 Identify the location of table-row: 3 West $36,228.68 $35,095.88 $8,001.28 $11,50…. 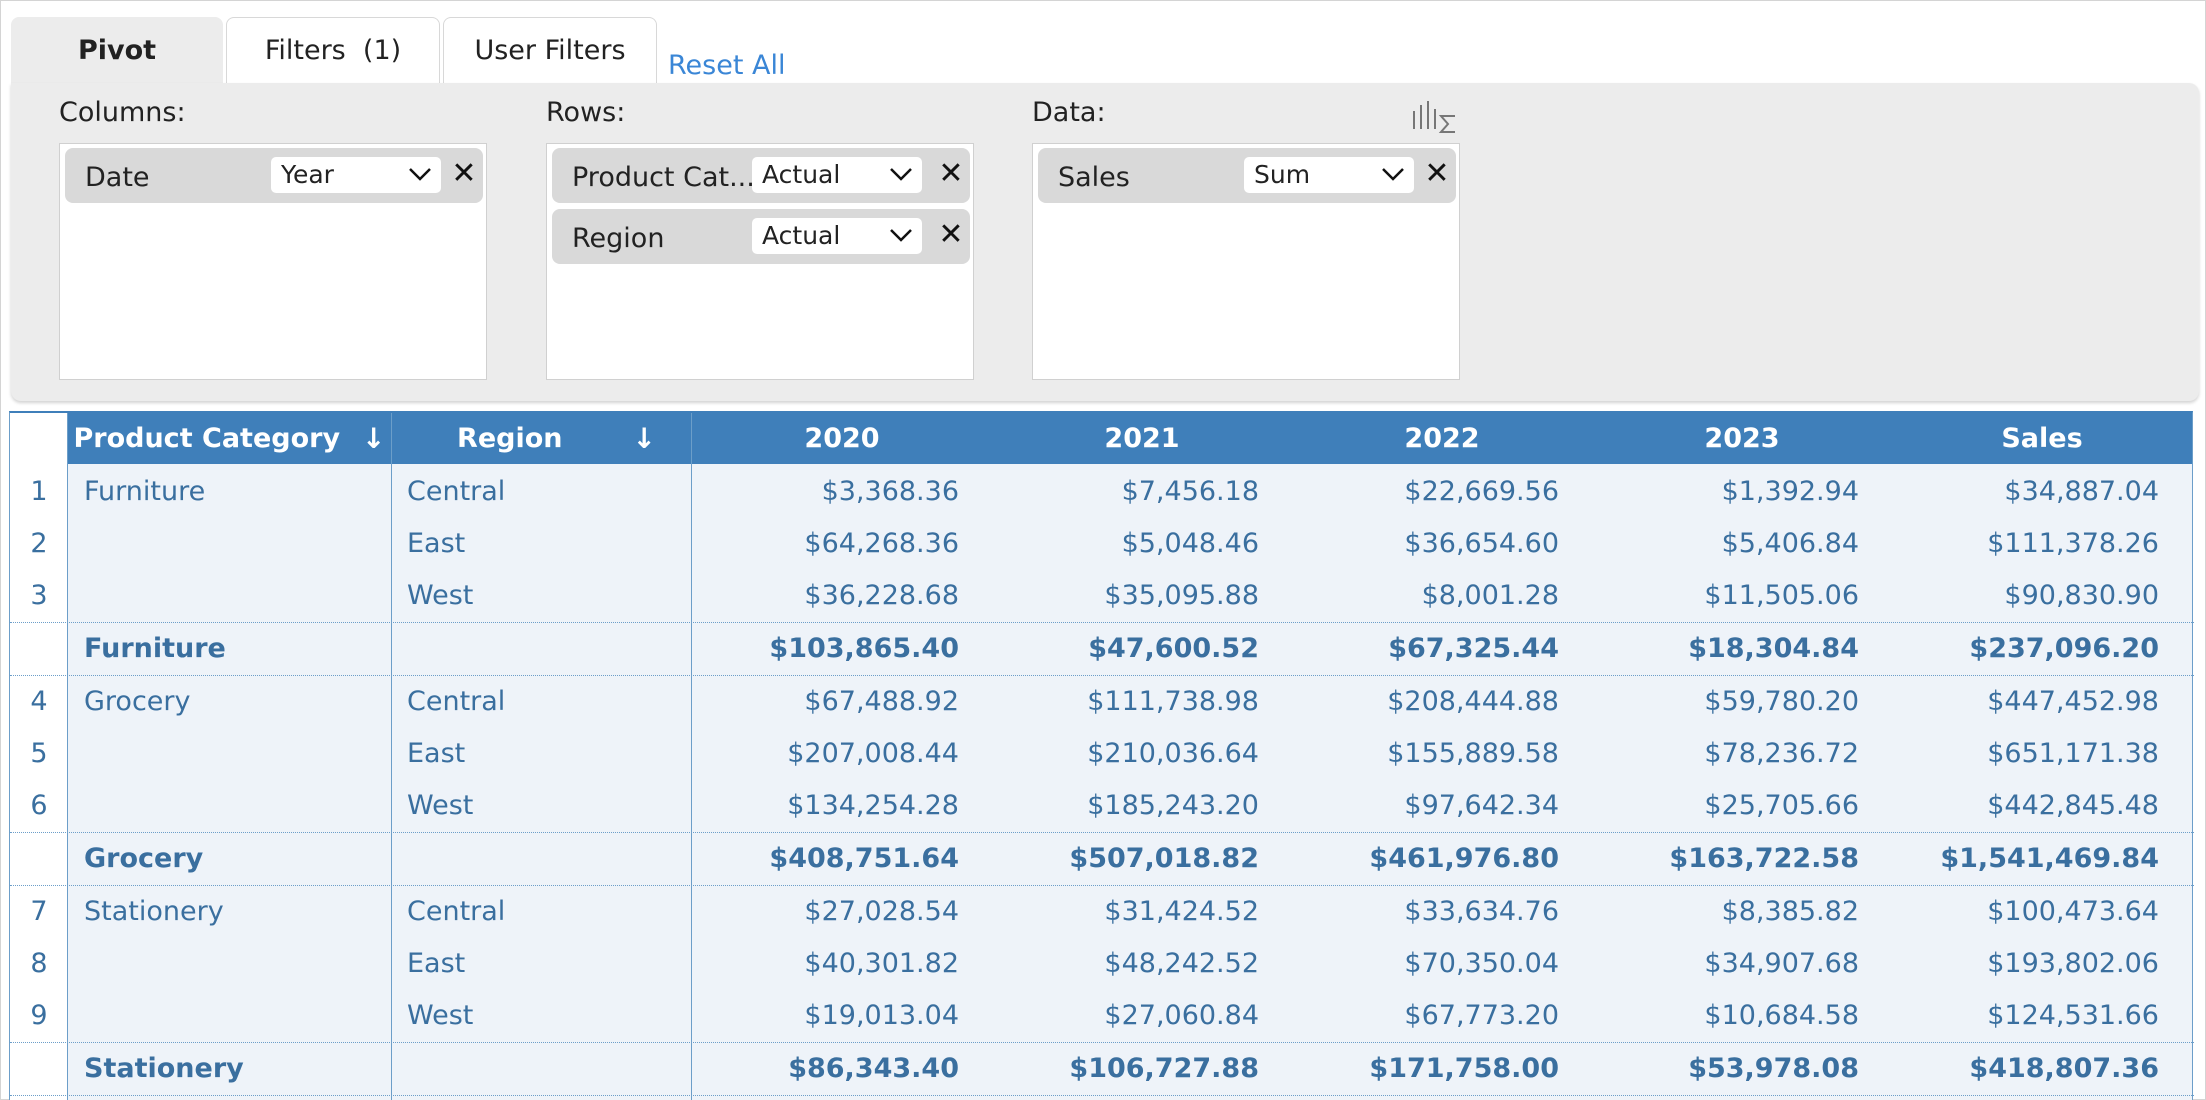
(1102, 596).